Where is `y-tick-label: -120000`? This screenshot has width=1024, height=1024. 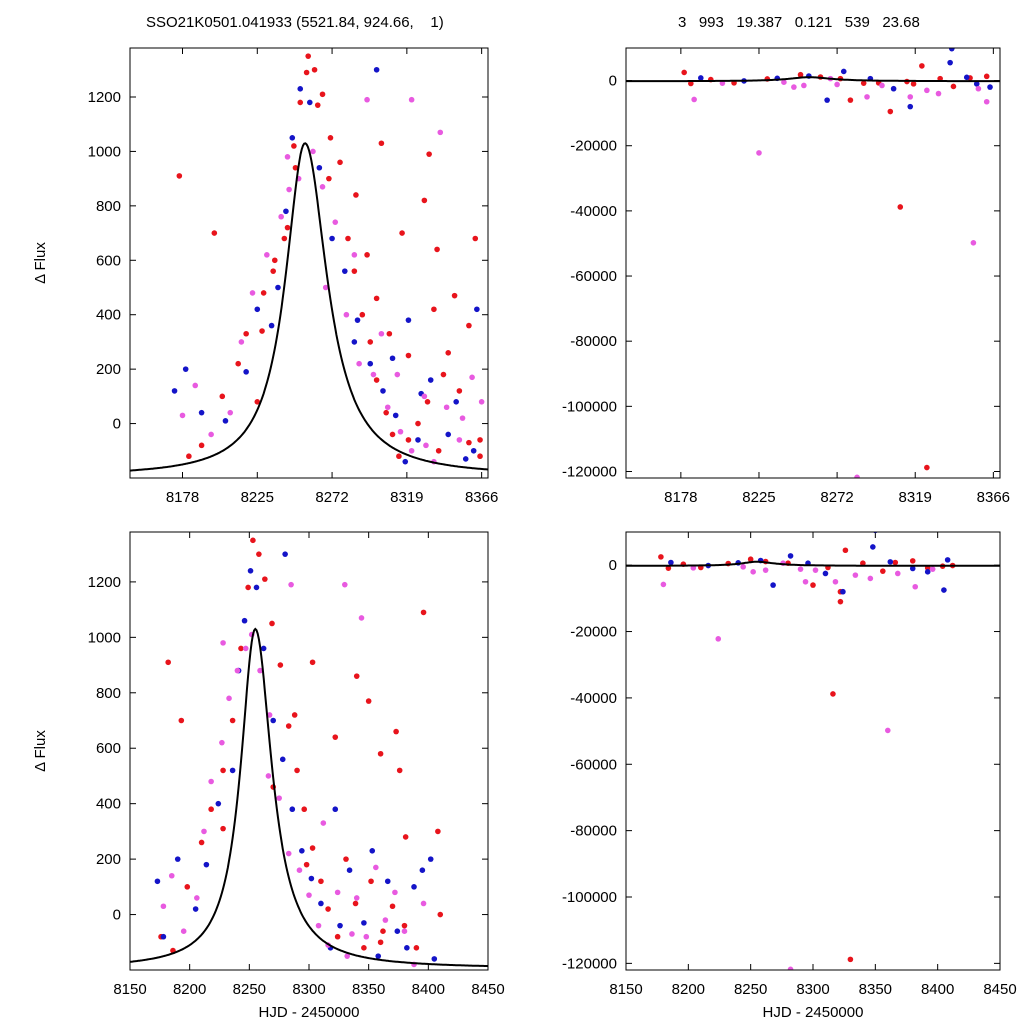 y-tick-label: -120000 is located at coordinates (589, 963).